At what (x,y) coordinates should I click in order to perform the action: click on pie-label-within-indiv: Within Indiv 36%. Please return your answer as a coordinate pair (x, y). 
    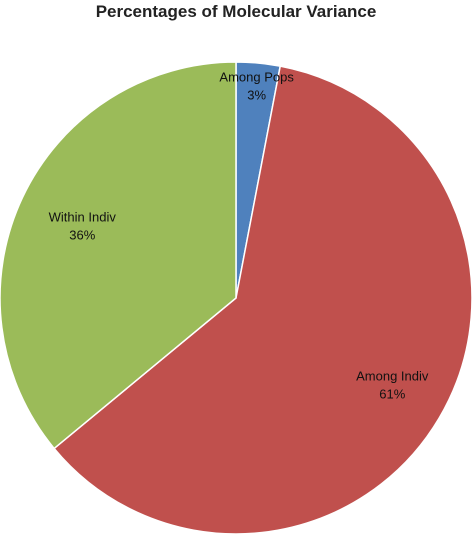
    Looking at the image, I should click on (83, 226).